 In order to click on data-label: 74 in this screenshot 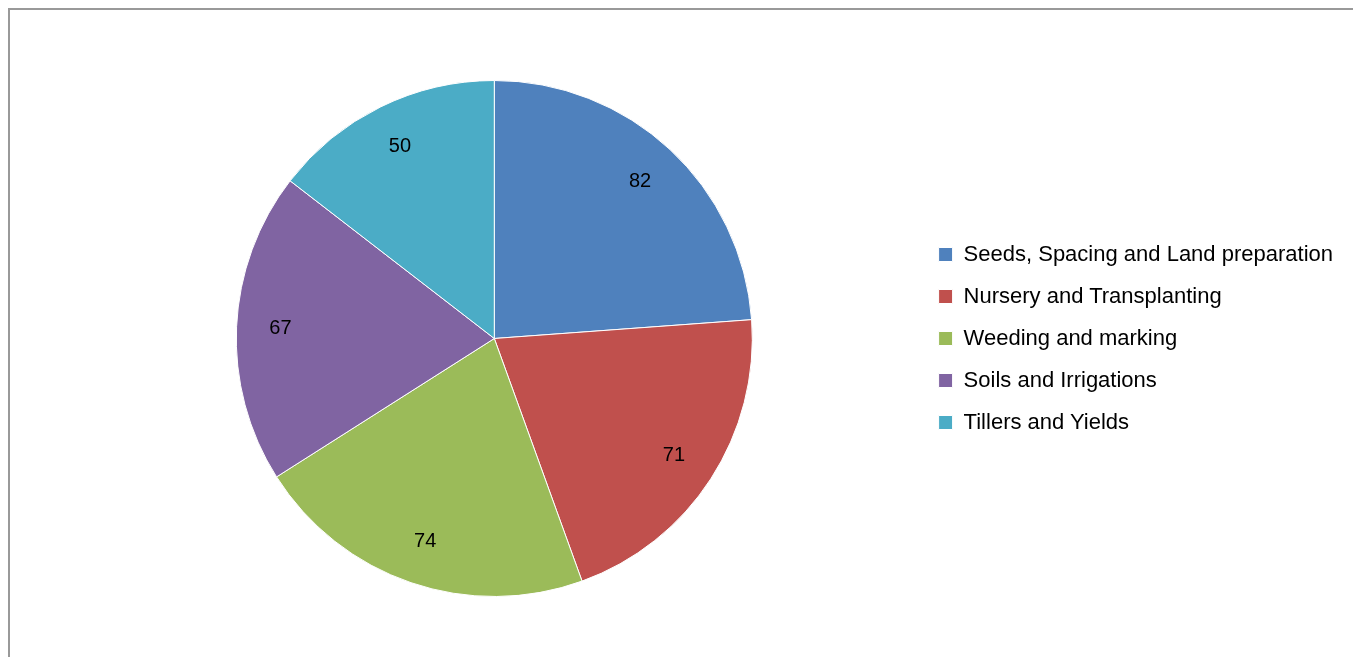, I will do `click(425, 539)`.